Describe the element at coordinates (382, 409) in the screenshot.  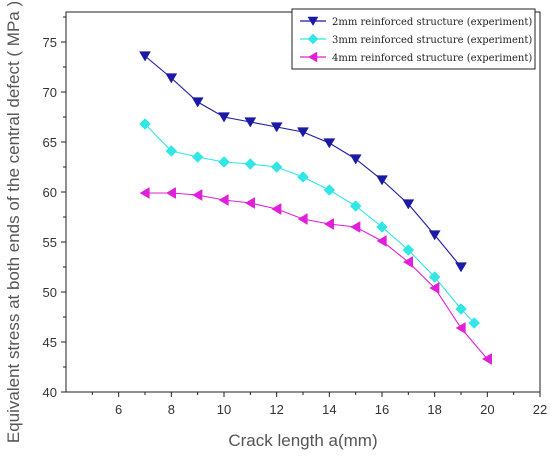
I see `x-tick-label: 16` at that location.